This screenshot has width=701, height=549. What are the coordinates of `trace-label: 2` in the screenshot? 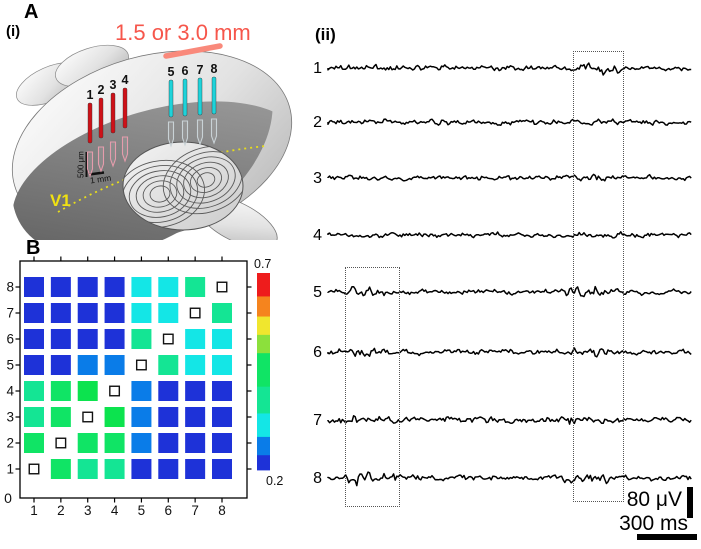 It's located at (317, 122).